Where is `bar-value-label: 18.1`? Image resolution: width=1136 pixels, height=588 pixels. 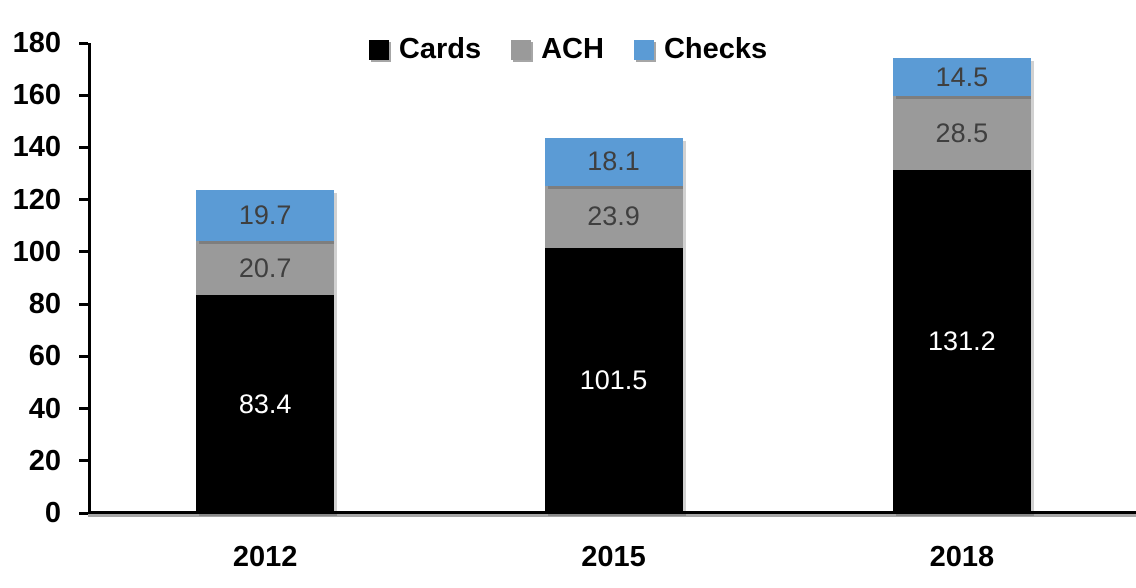 bar-value-label: 18.1 is located at coordinates (613, 161).